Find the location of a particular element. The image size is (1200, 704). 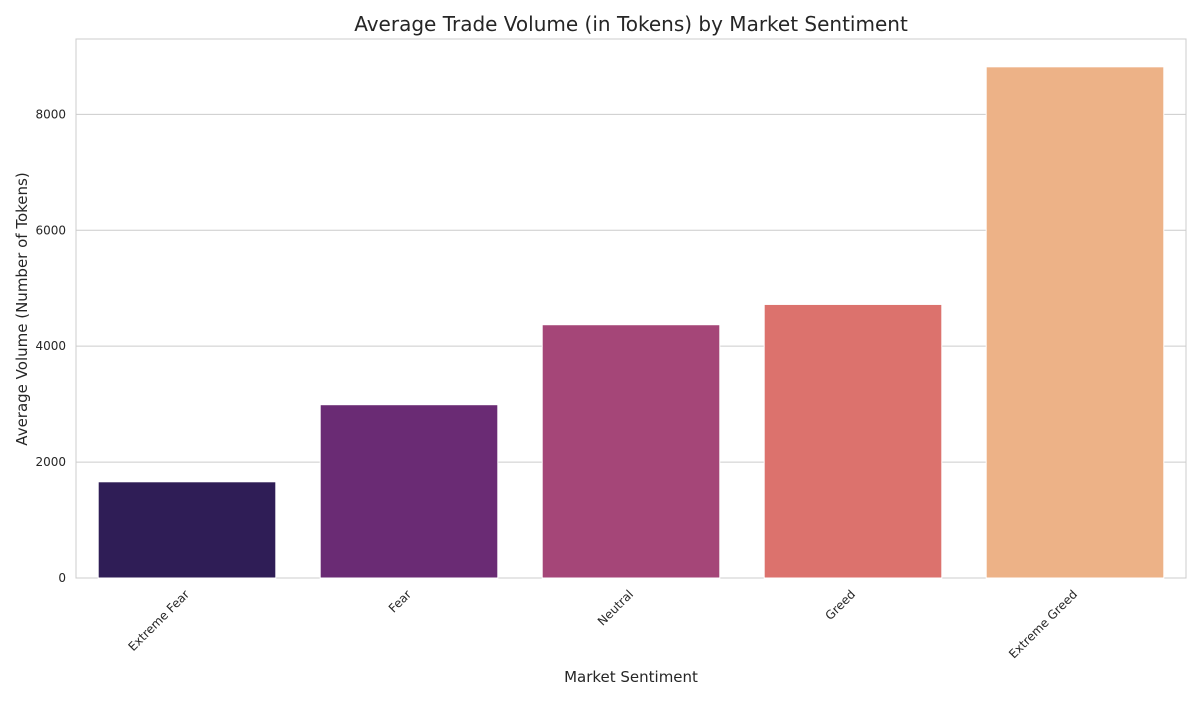

bar-fear is located at coordinates (409, 491).